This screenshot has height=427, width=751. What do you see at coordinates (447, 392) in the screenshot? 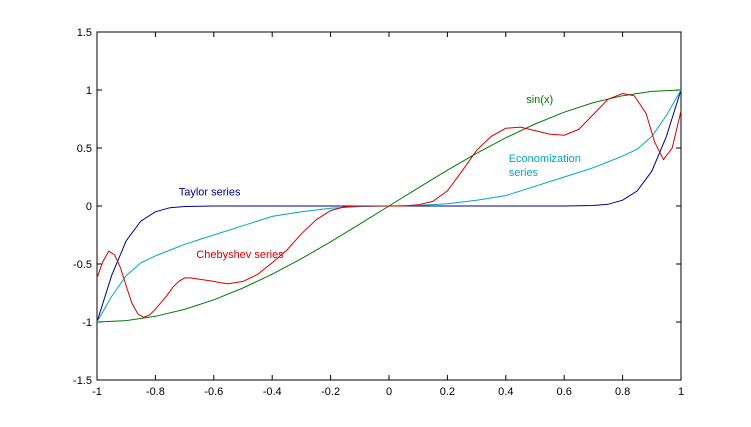
I see `x-tick-label: 0.2` at bounding box center [447, 392].